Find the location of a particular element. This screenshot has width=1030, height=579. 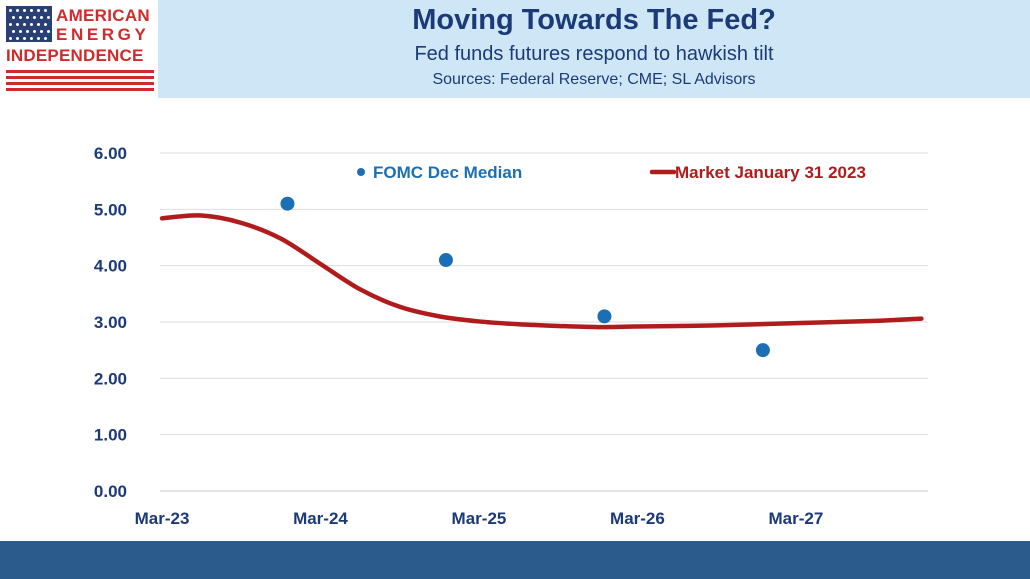

x-tick-label: Mar-25 is located at coordinates (479, 518).